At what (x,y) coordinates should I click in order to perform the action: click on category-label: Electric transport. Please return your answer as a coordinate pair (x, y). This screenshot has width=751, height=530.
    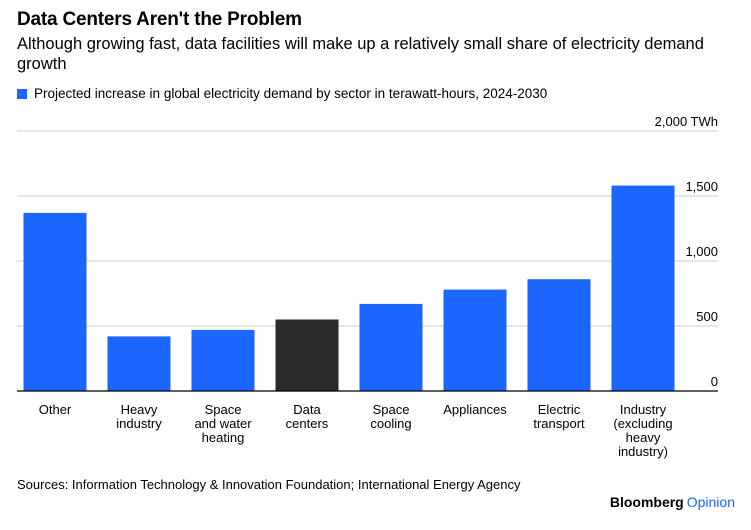
    Looking at the image, I should click on (559, 416).